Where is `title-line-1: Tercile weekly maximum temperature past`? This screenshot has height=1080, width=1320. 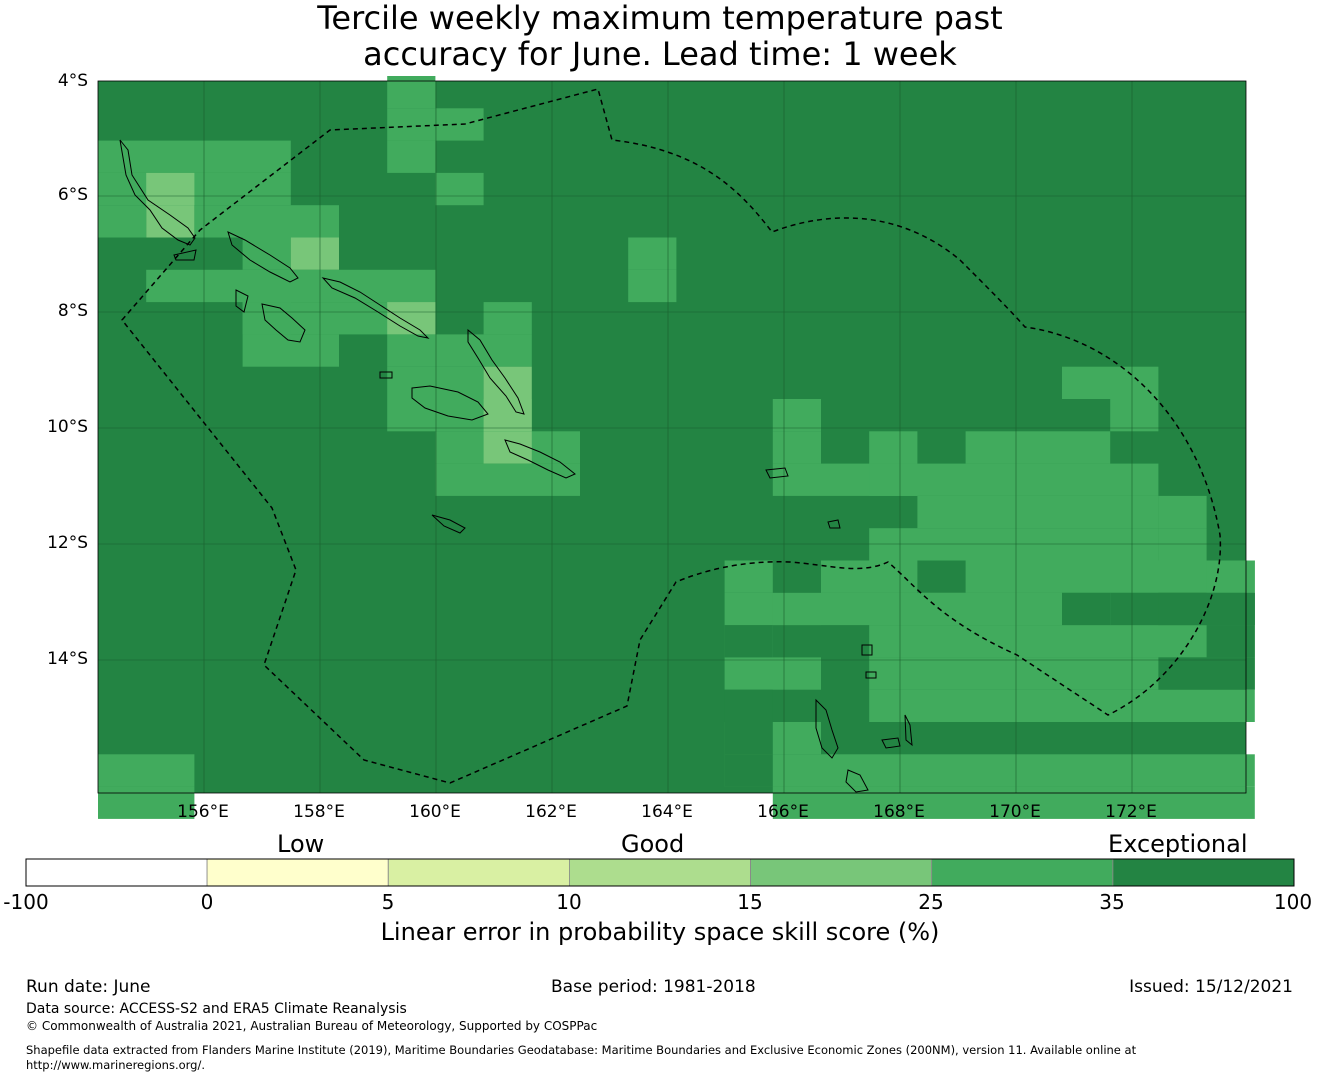 title-line-1: Tercile weekly maximum temperature past is located at coordinates (660, 18).